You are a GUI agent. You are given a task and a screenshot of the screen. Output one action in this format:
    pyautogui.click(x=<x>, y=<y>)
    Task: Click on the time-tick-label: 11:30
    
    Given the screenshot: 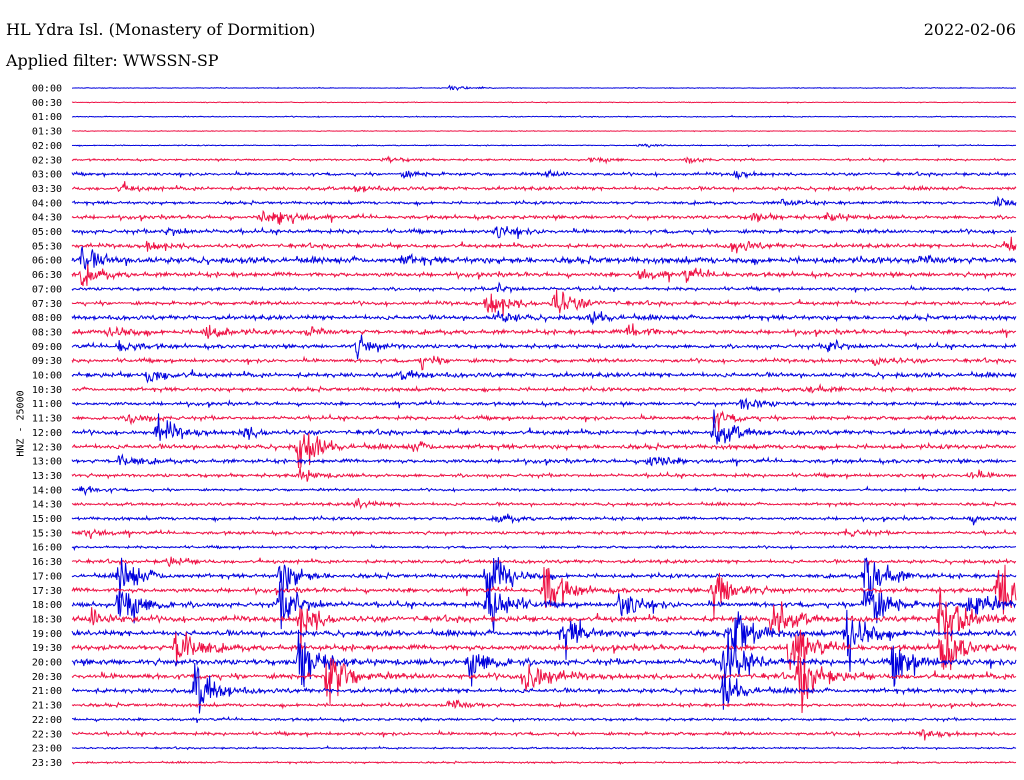 What is the action you would take?
    pyautogui.click(x=47, y=419)
    